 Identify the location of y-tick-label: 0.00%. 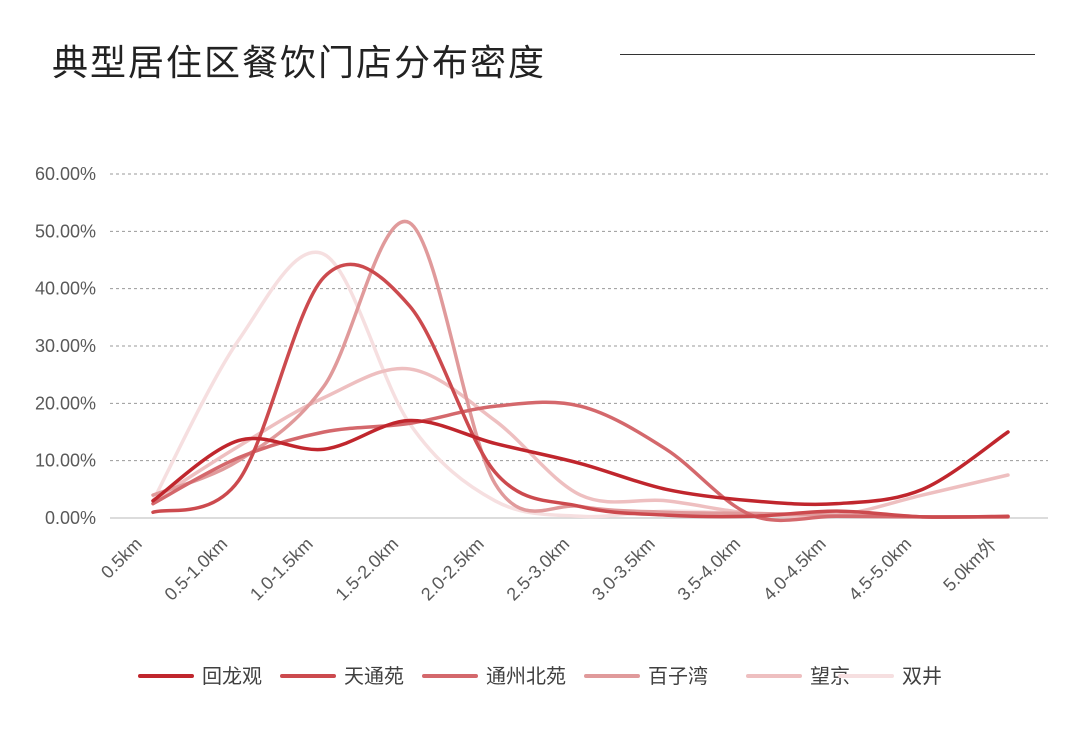
(70, 518).